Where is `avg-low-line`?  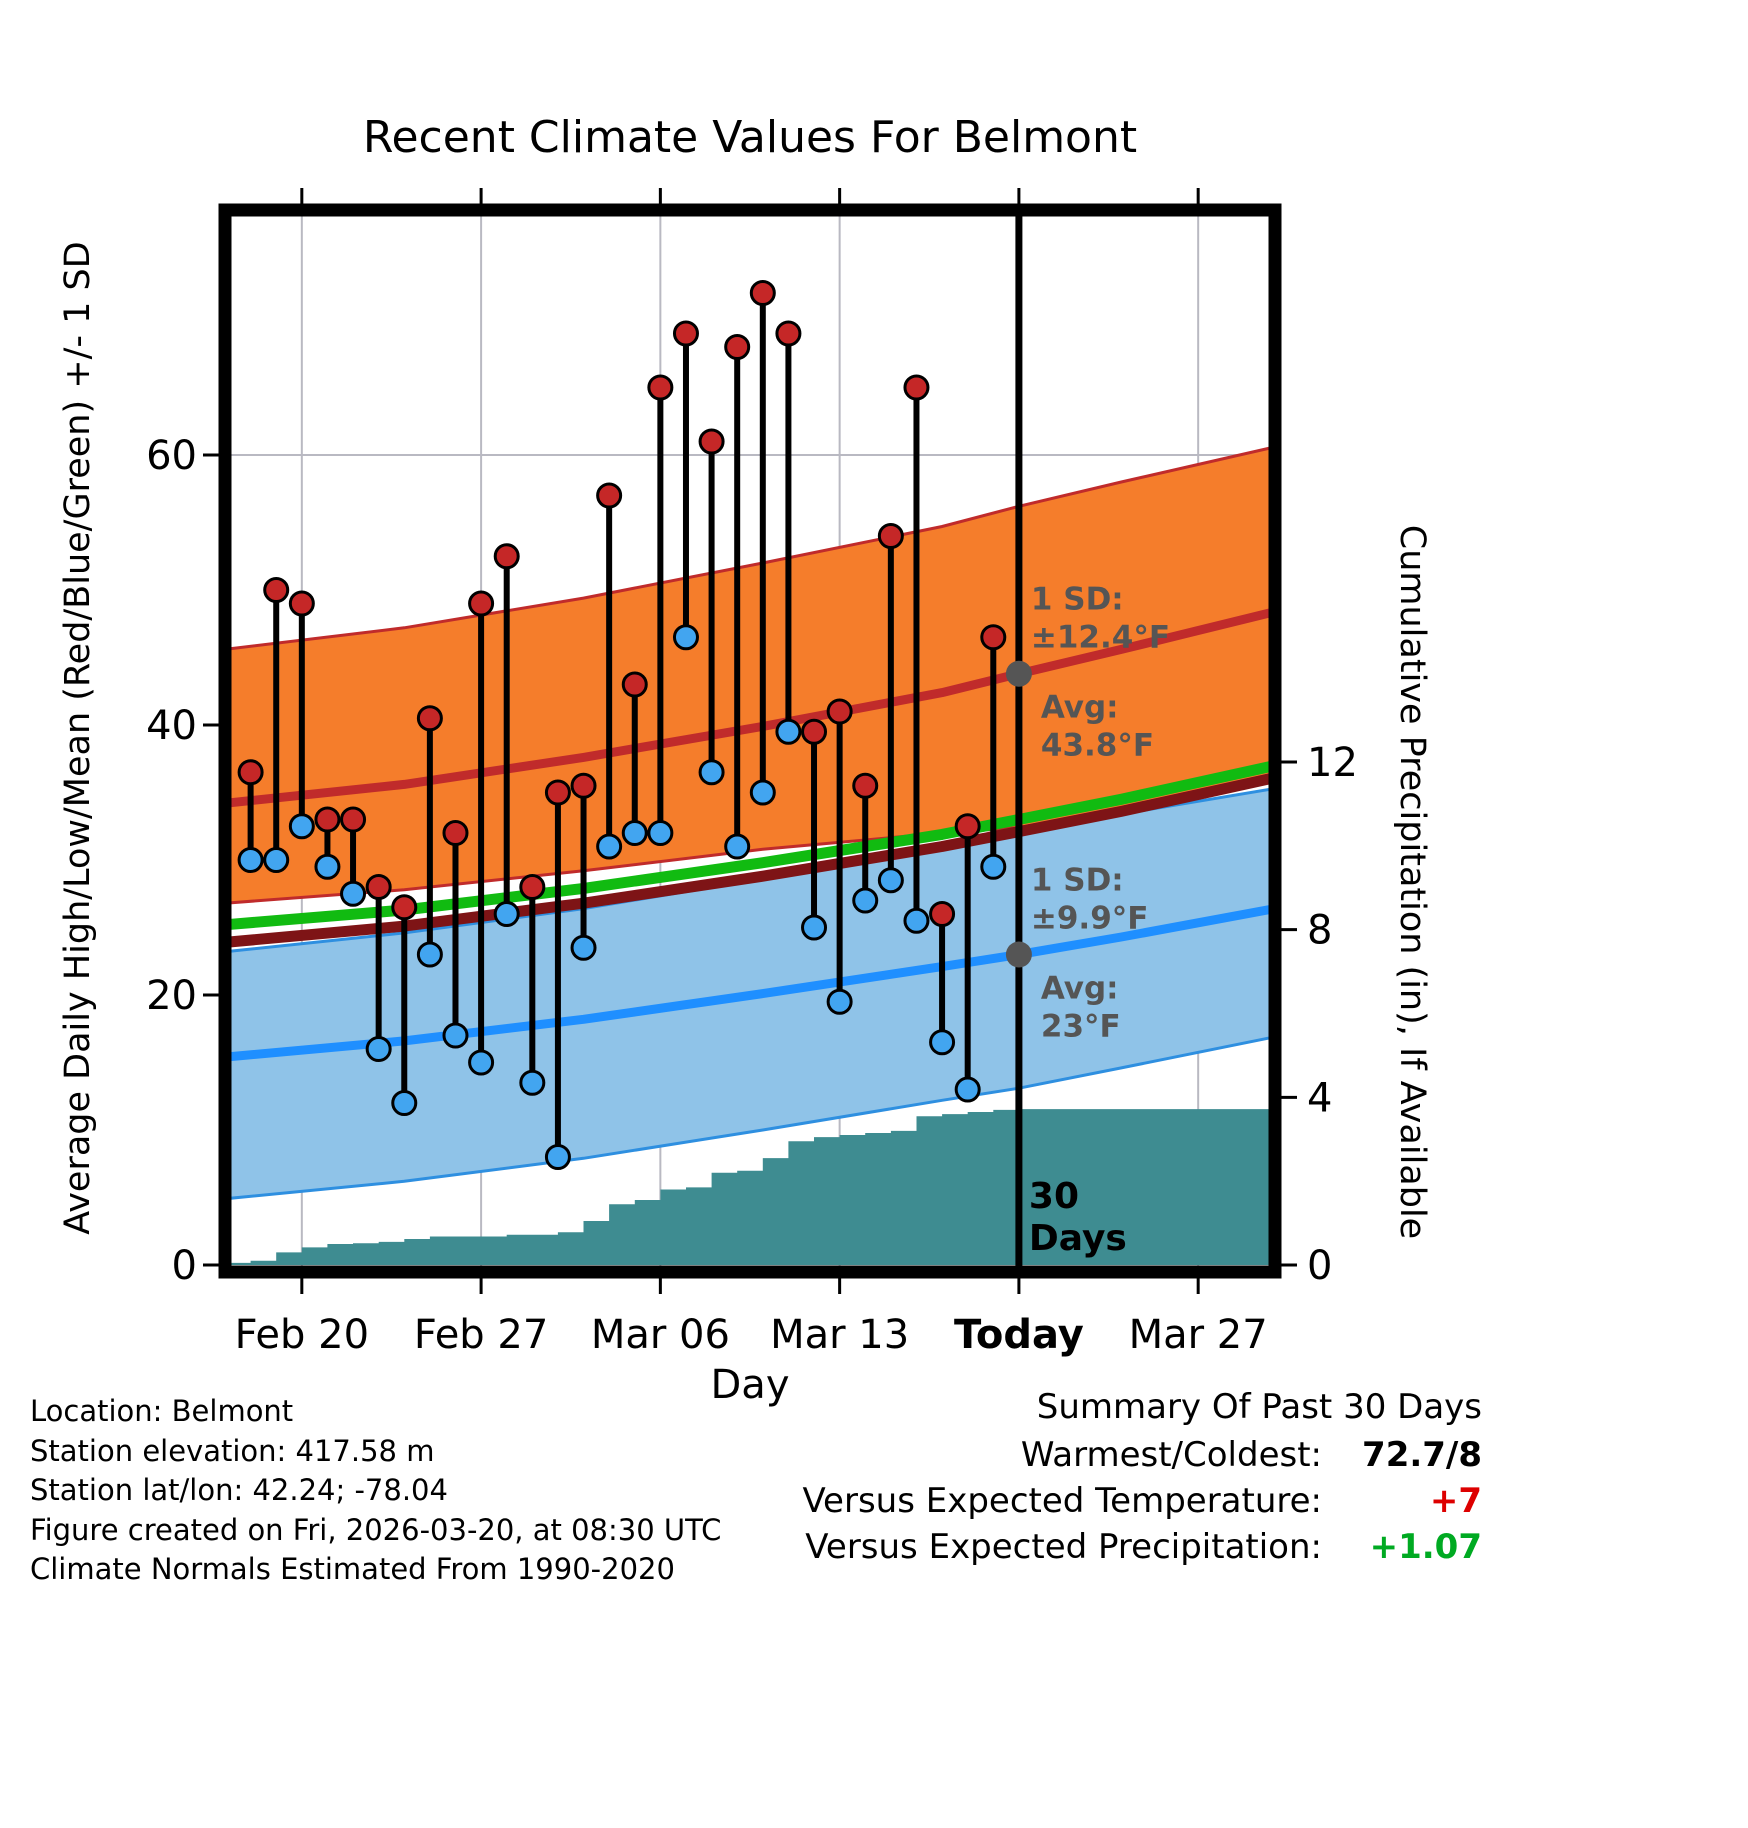
avg-low-line is located at coordinates (750, 983).